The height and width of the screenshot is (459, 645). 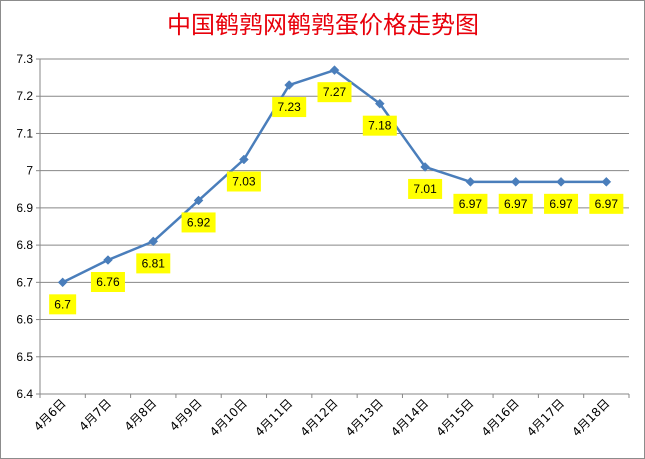 I want to click on x-tick-label: 4月17日, so click(x=545, y=417).